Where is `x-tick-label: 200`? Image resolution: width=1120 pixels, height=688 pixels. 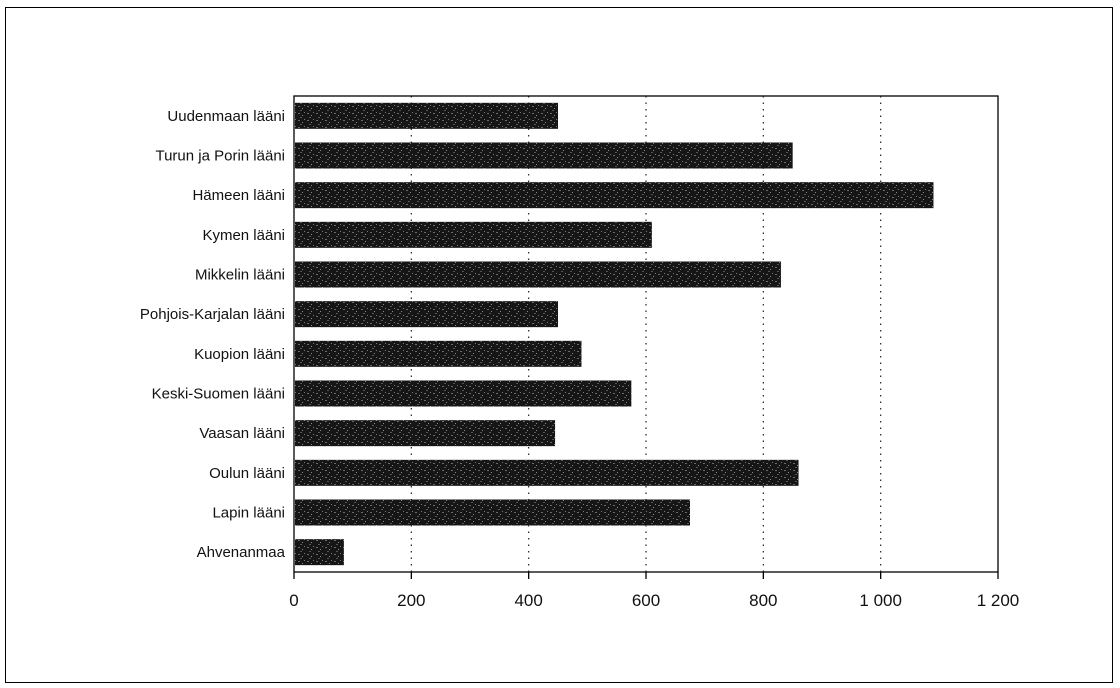 x-tick-label: 200 is located at coordinates (411, 600).